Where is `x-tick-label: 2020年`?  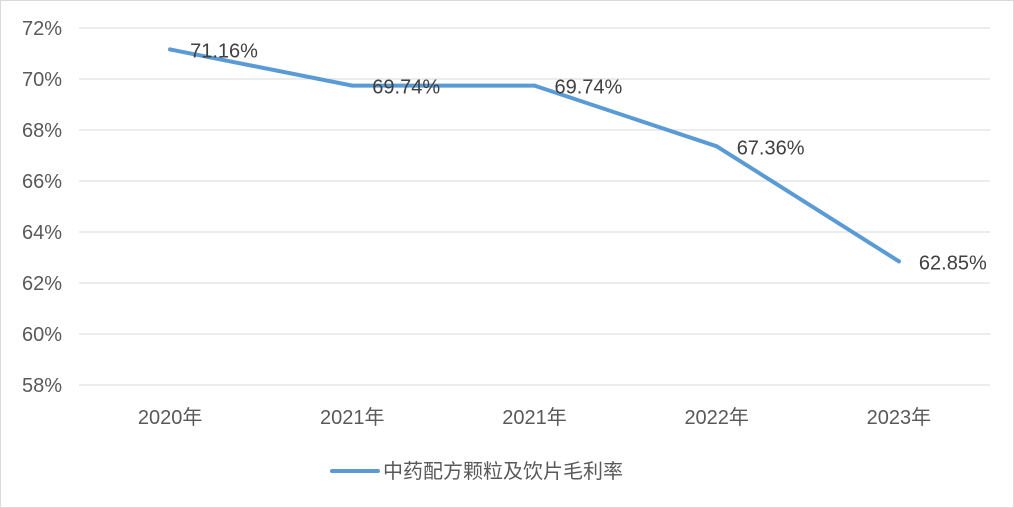
x-tick-label: 2020年 is located at coordinates (170, 417).